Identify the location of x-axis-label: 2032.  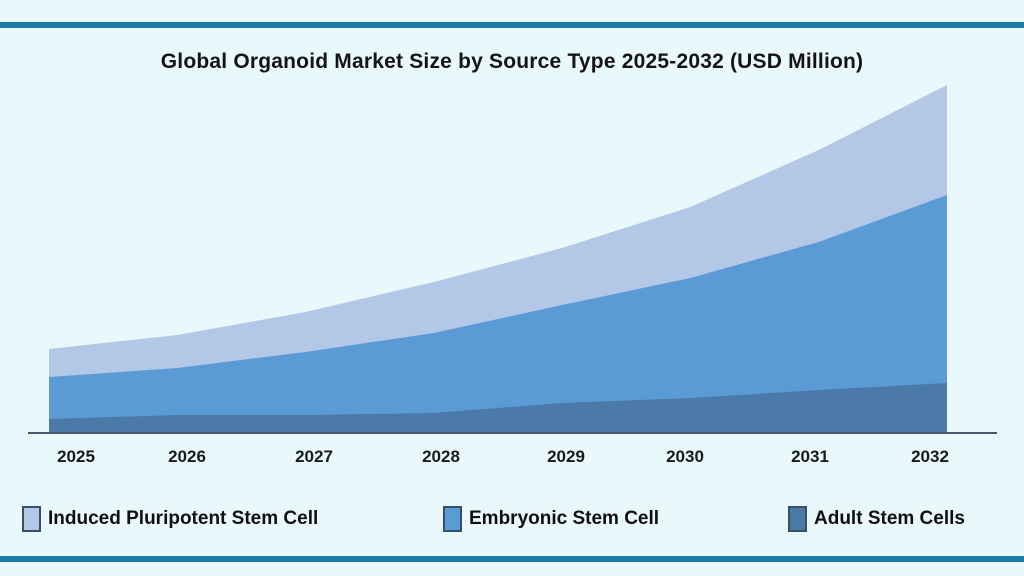
(930, 456).